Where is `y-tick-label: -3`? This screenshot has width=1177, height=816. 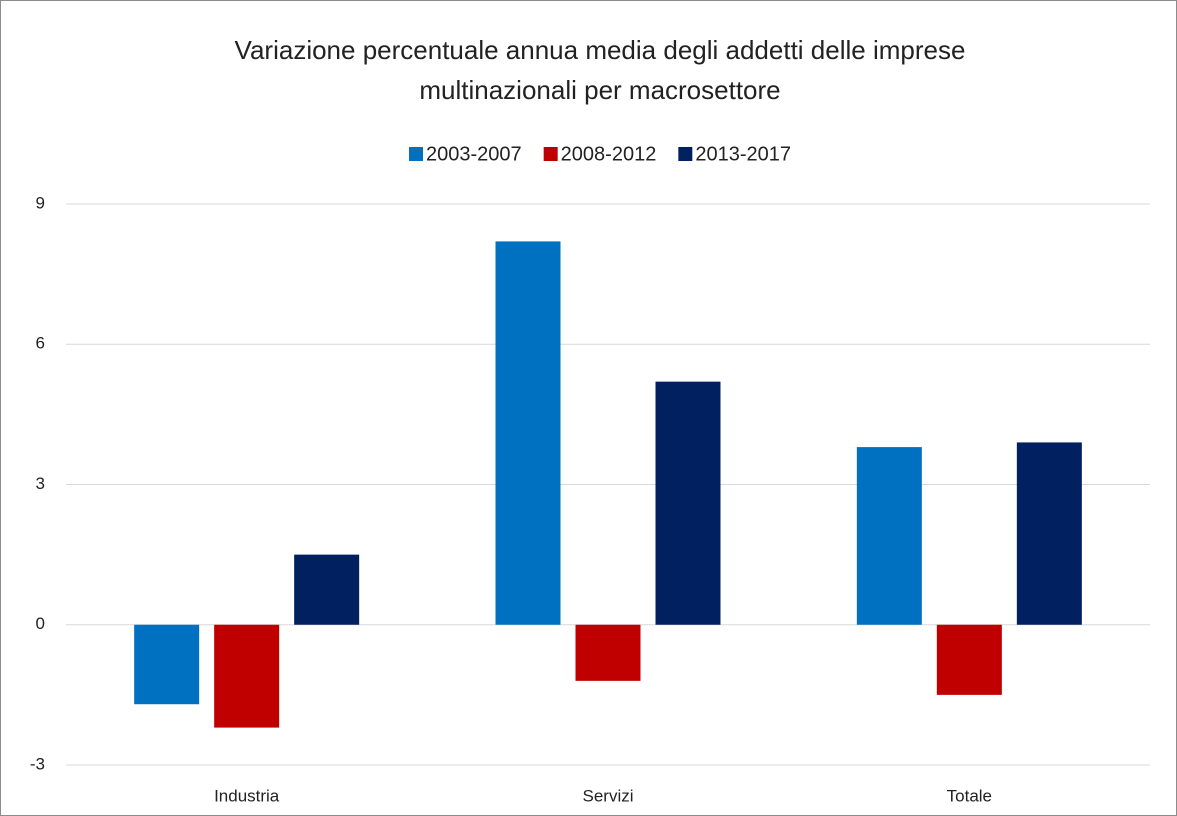
y-tick-label: -3 is located at coordinates (37, 763).